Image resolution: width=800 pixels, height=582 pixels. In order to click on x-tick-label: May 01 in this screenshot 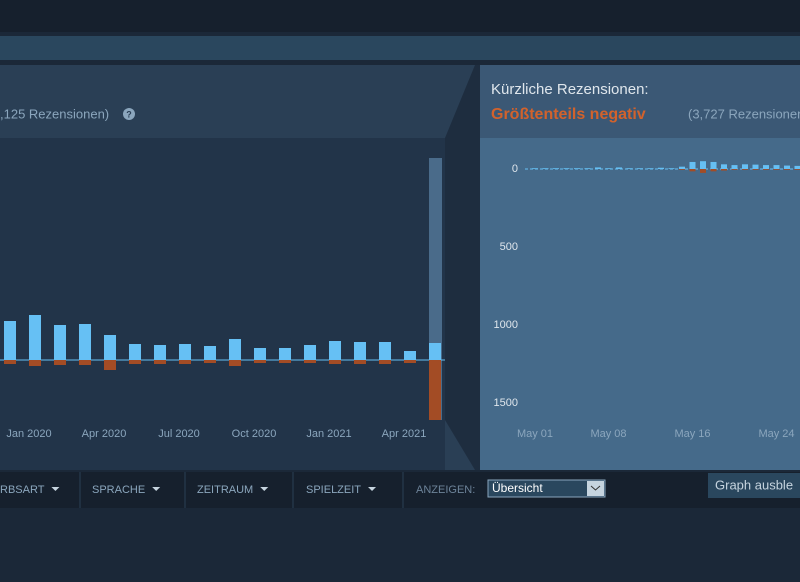, I will do `click(535, 434)`.